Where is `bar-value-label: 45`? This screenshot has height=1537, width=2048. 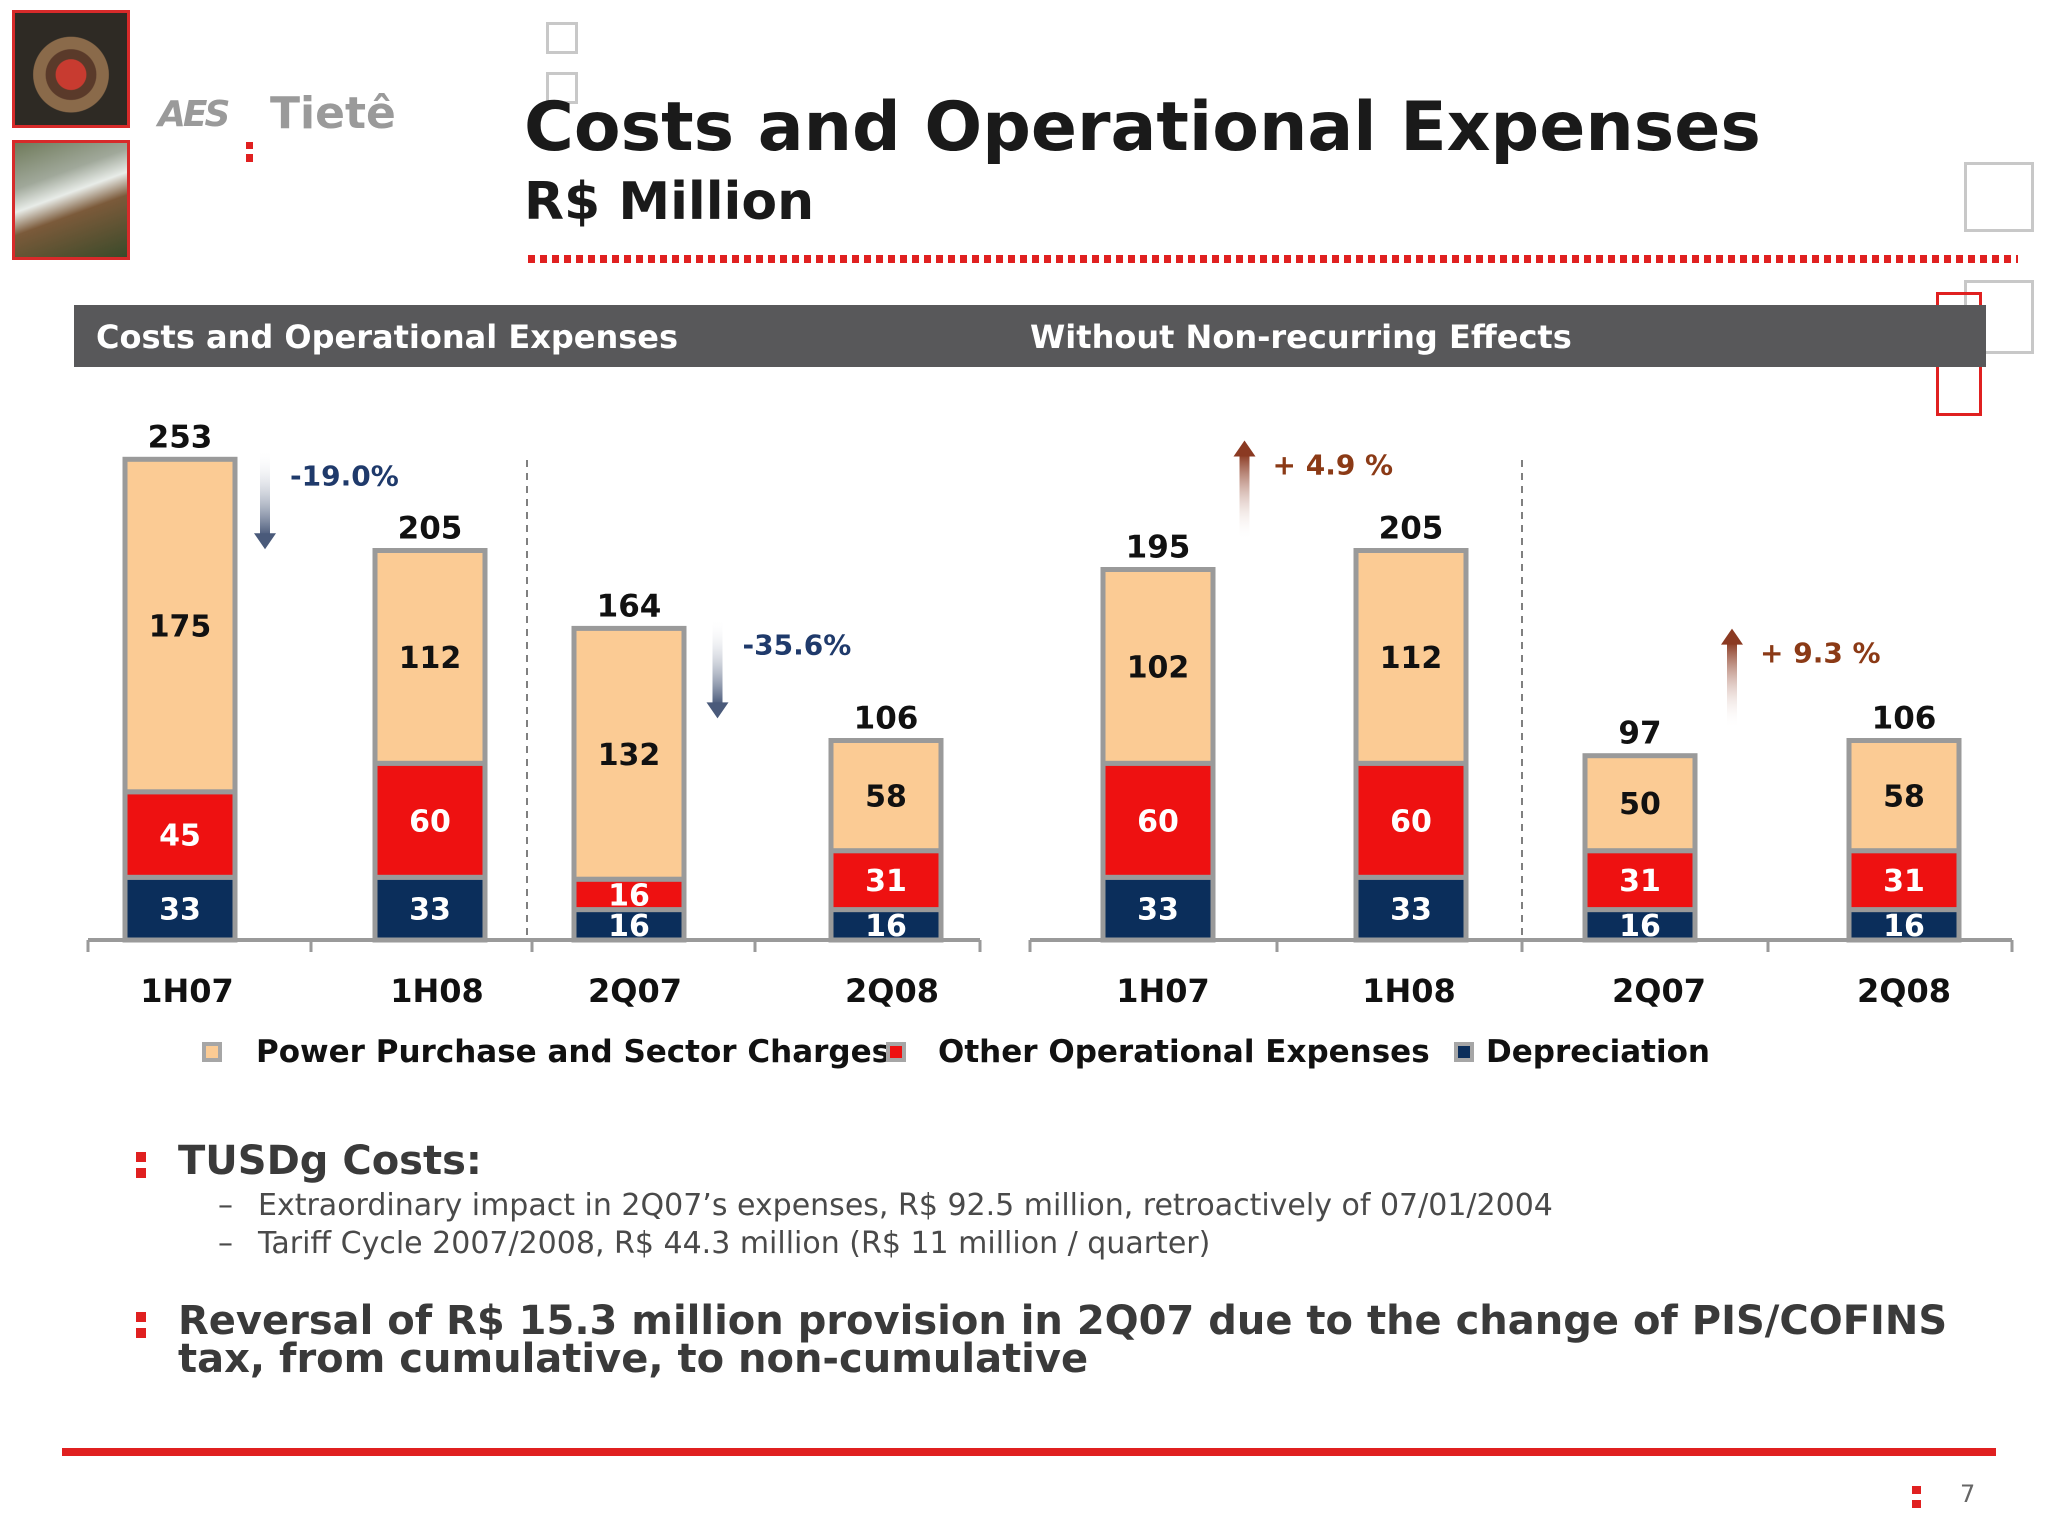
bar-value-label: 45 is located at coordinates (180, 836).